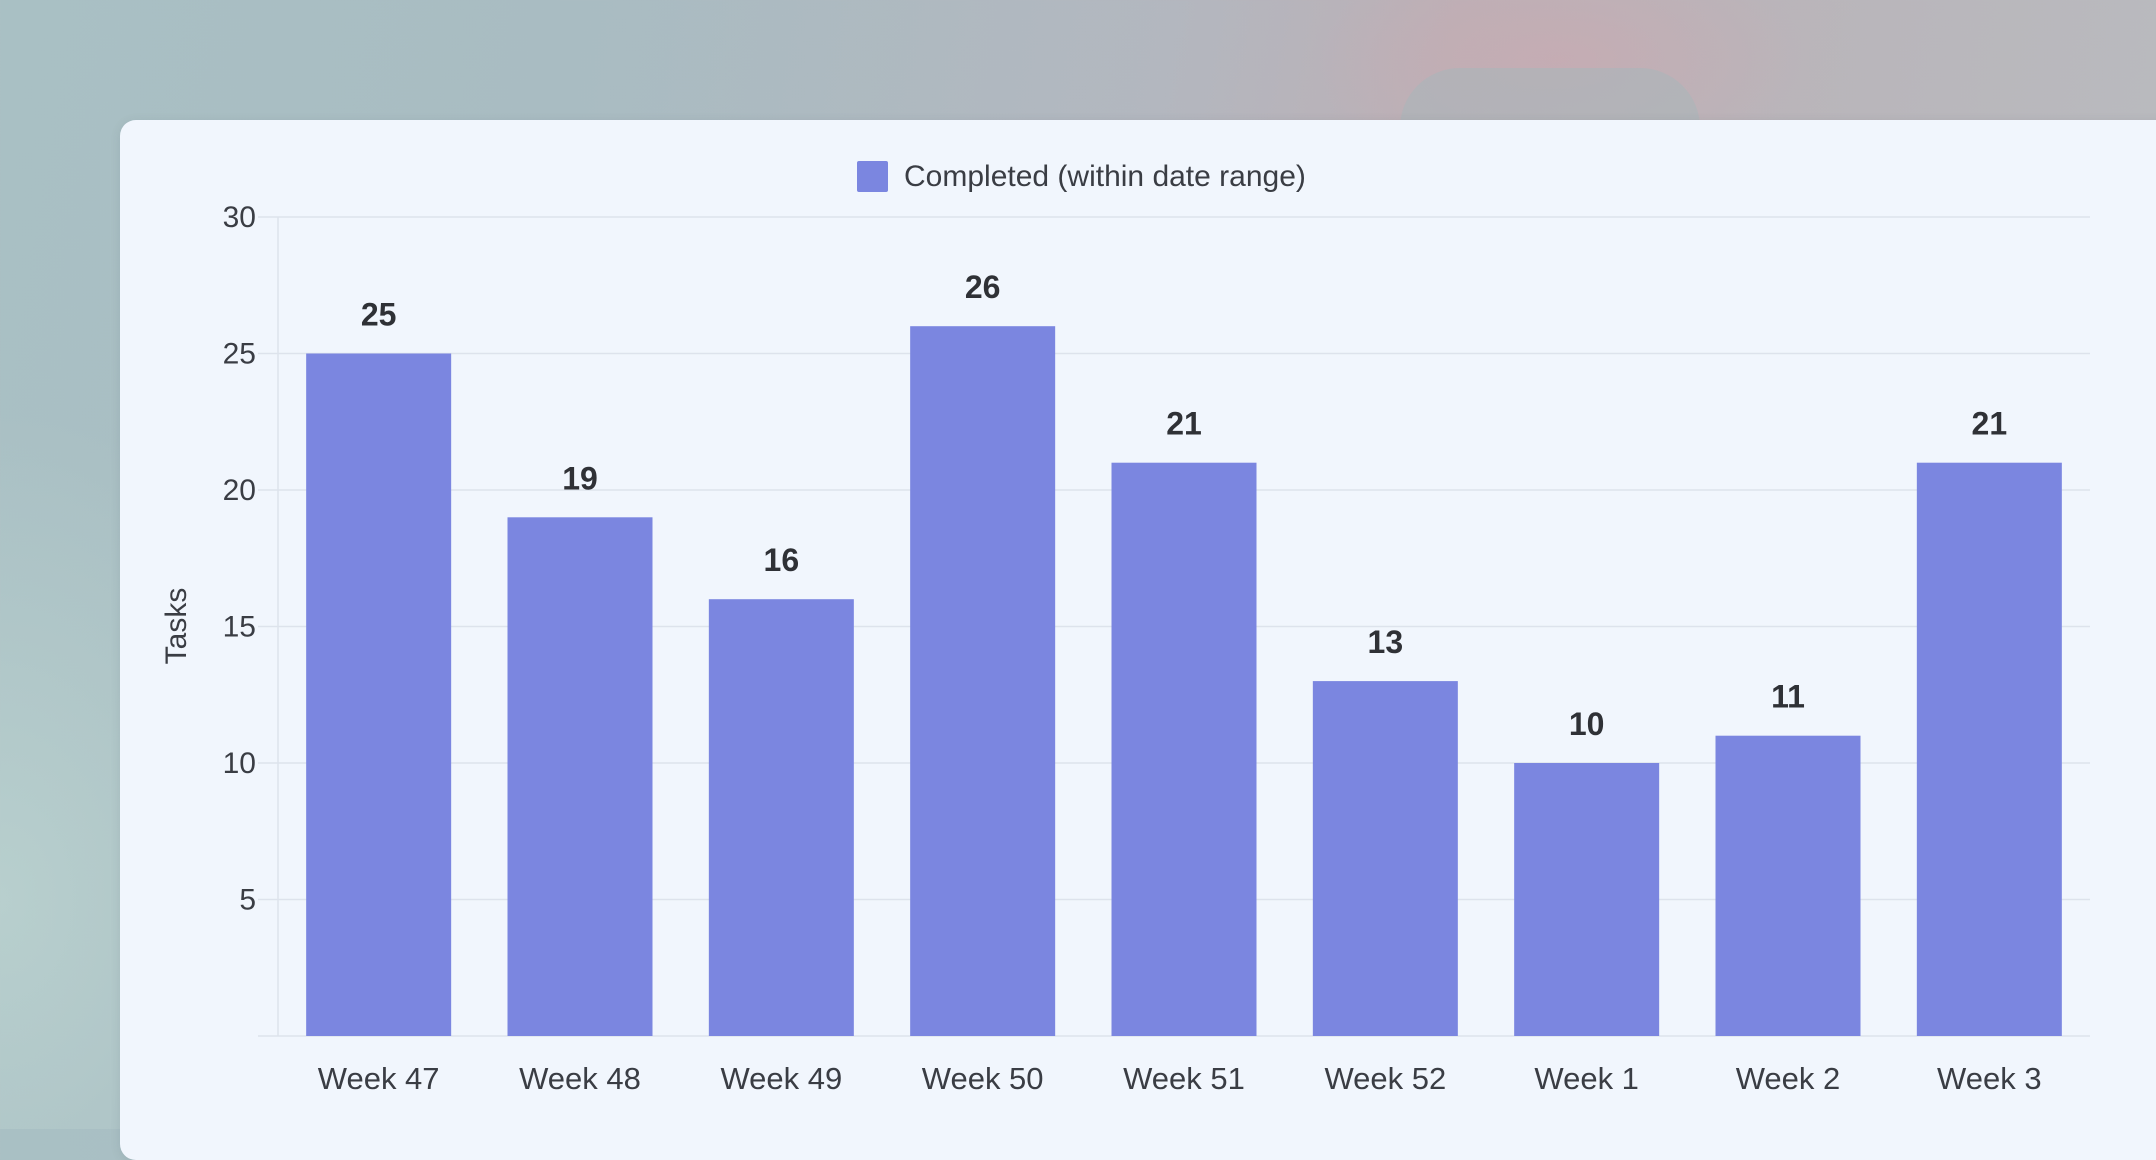 The width and height of the screenshot is (2156, 1160). I want to click on bar-value-label: 25, so click(379, 315).